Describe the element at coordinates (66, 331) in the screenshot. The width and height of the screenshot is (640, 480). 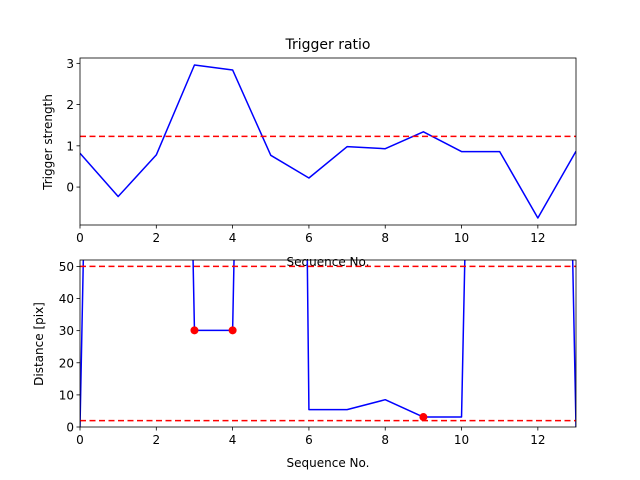
I see `y-tick-label: 30` at that location.